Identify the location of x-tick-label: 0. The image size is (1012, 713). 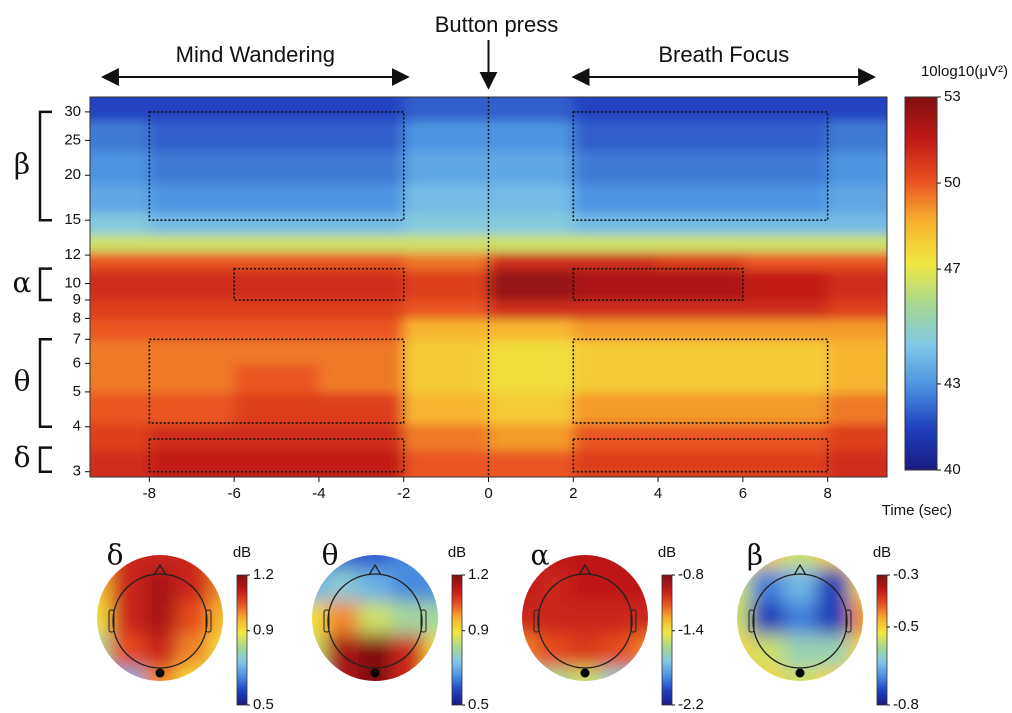
(488, 493).